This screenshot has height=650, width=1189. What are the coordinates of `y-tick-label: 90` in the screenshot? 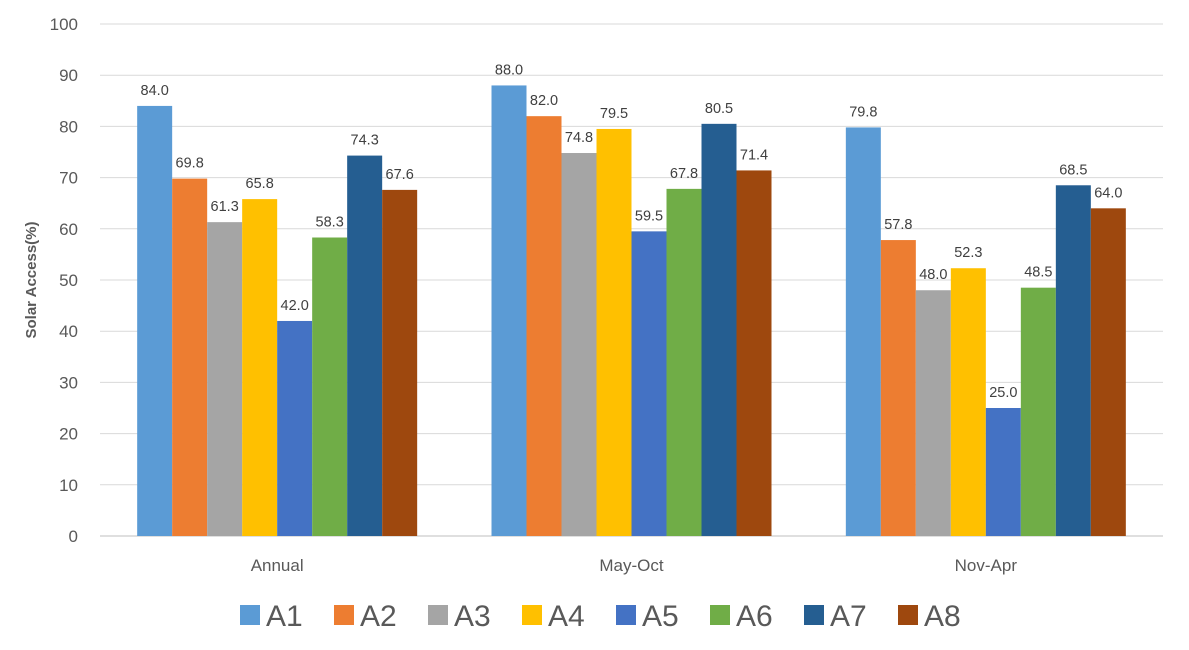 It's located at (68, 75).